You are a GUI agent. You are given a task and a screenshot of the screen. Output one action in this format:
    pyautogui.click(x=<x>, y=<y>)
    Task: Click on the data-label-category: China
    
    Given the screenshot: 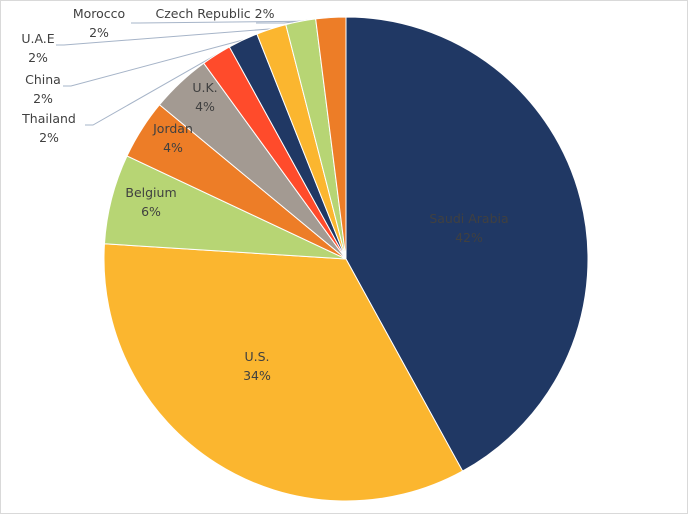 What is the action you would take?
    pyautogui.click(x=43, y=79)
    